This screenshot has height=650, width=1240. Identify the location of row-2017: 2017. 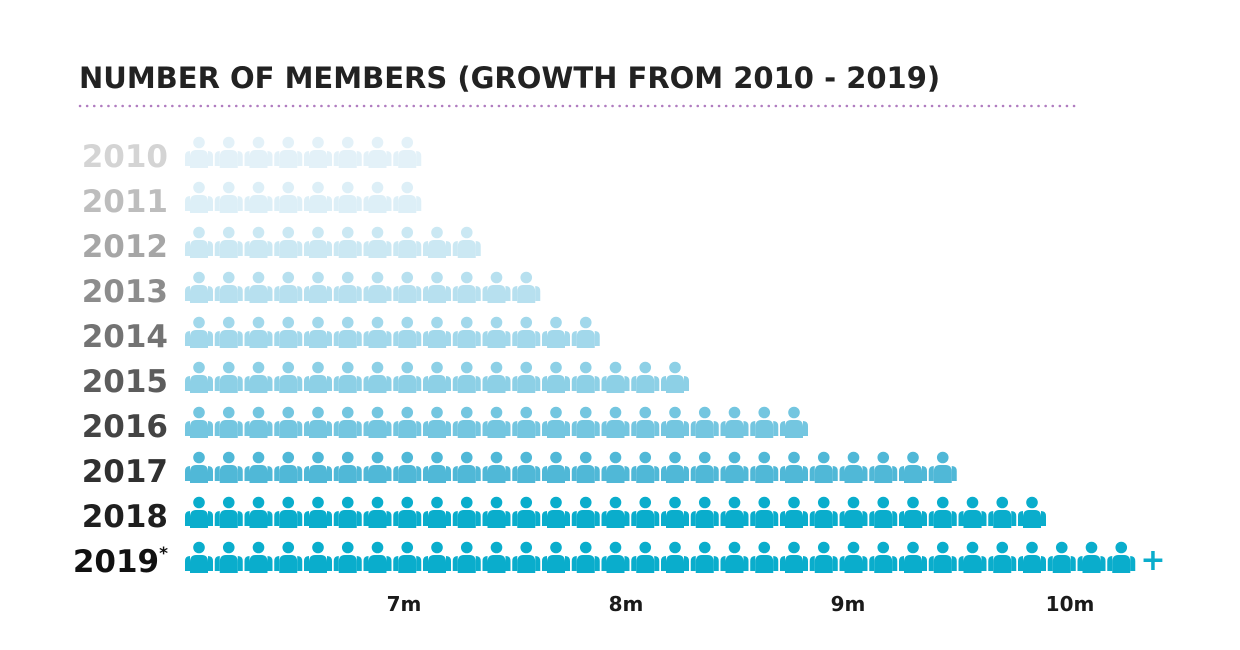
(519, 470).